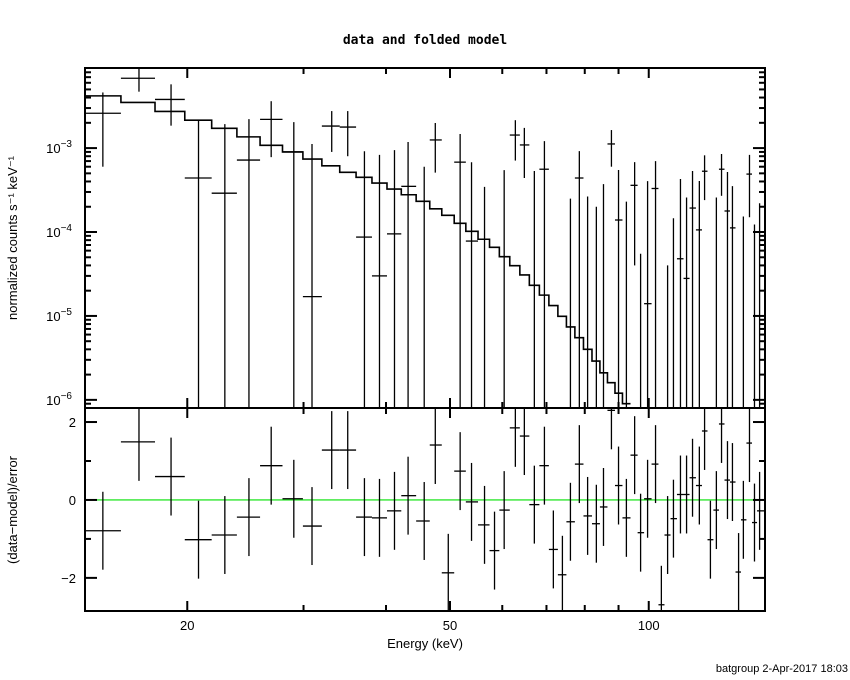  Describe the element at coordinates (67, 312) in the screenshot. I see `y-tick-exponent: −5` at that location.